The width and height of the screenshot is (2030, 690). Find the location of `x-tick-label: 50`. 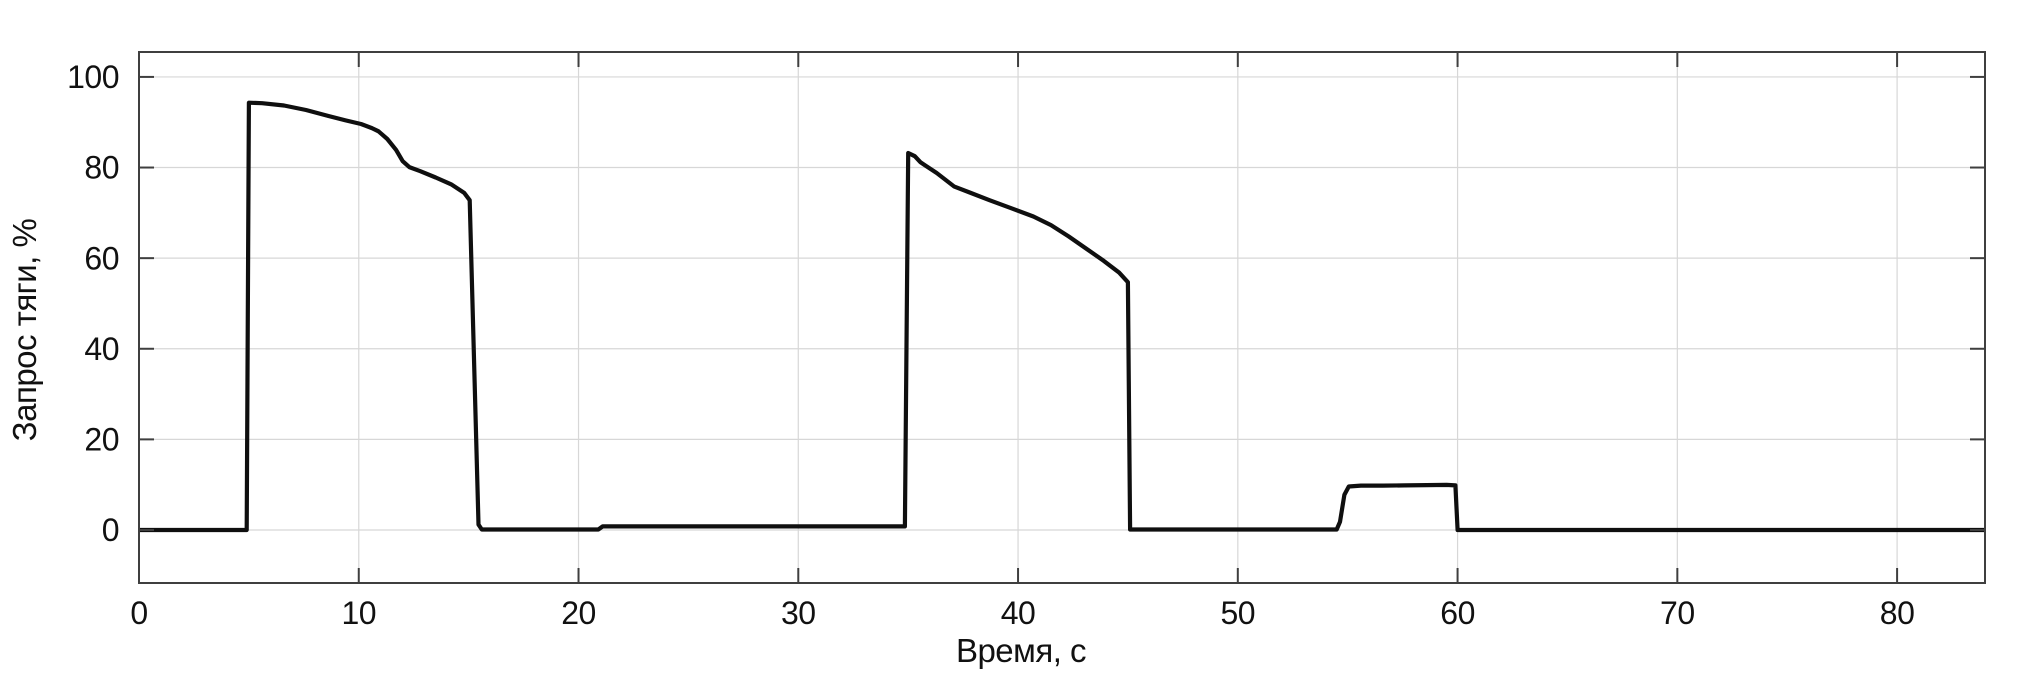

x-tick-label: 50 is located at coordinates (1238, 613).